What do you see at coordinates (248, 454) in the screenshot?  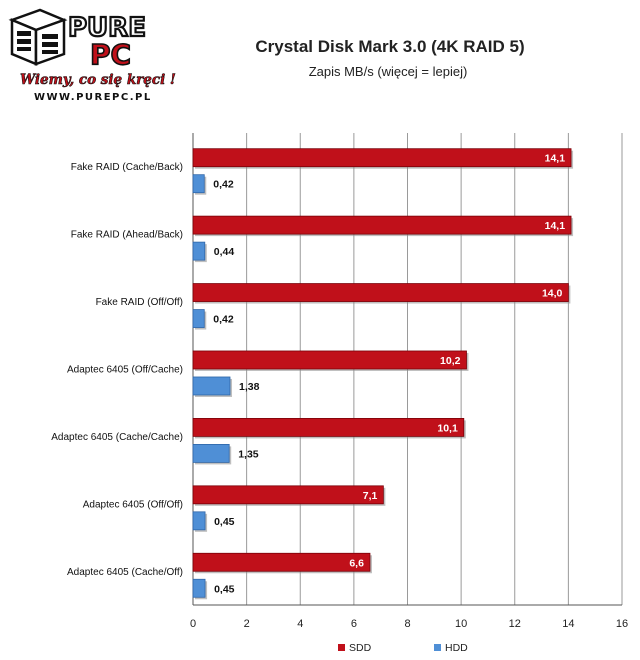 I see `data-label: 1,35` at bounding box center [248, 454].